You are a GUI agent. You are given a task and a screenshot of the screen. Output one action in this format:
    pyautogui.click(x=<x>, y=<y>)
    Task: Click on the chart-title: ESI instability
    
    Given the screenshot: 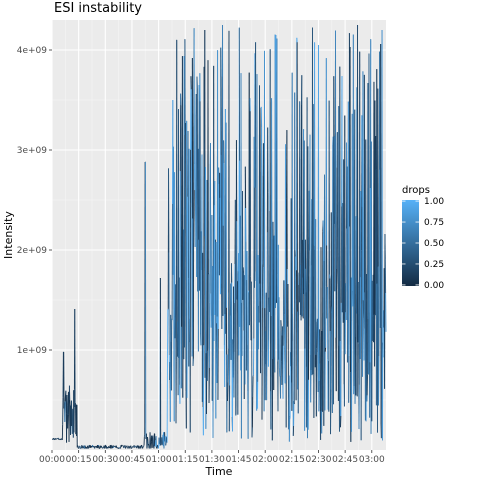 What is the action you would take?
    pyautogui.click(x=98, y=8)
    